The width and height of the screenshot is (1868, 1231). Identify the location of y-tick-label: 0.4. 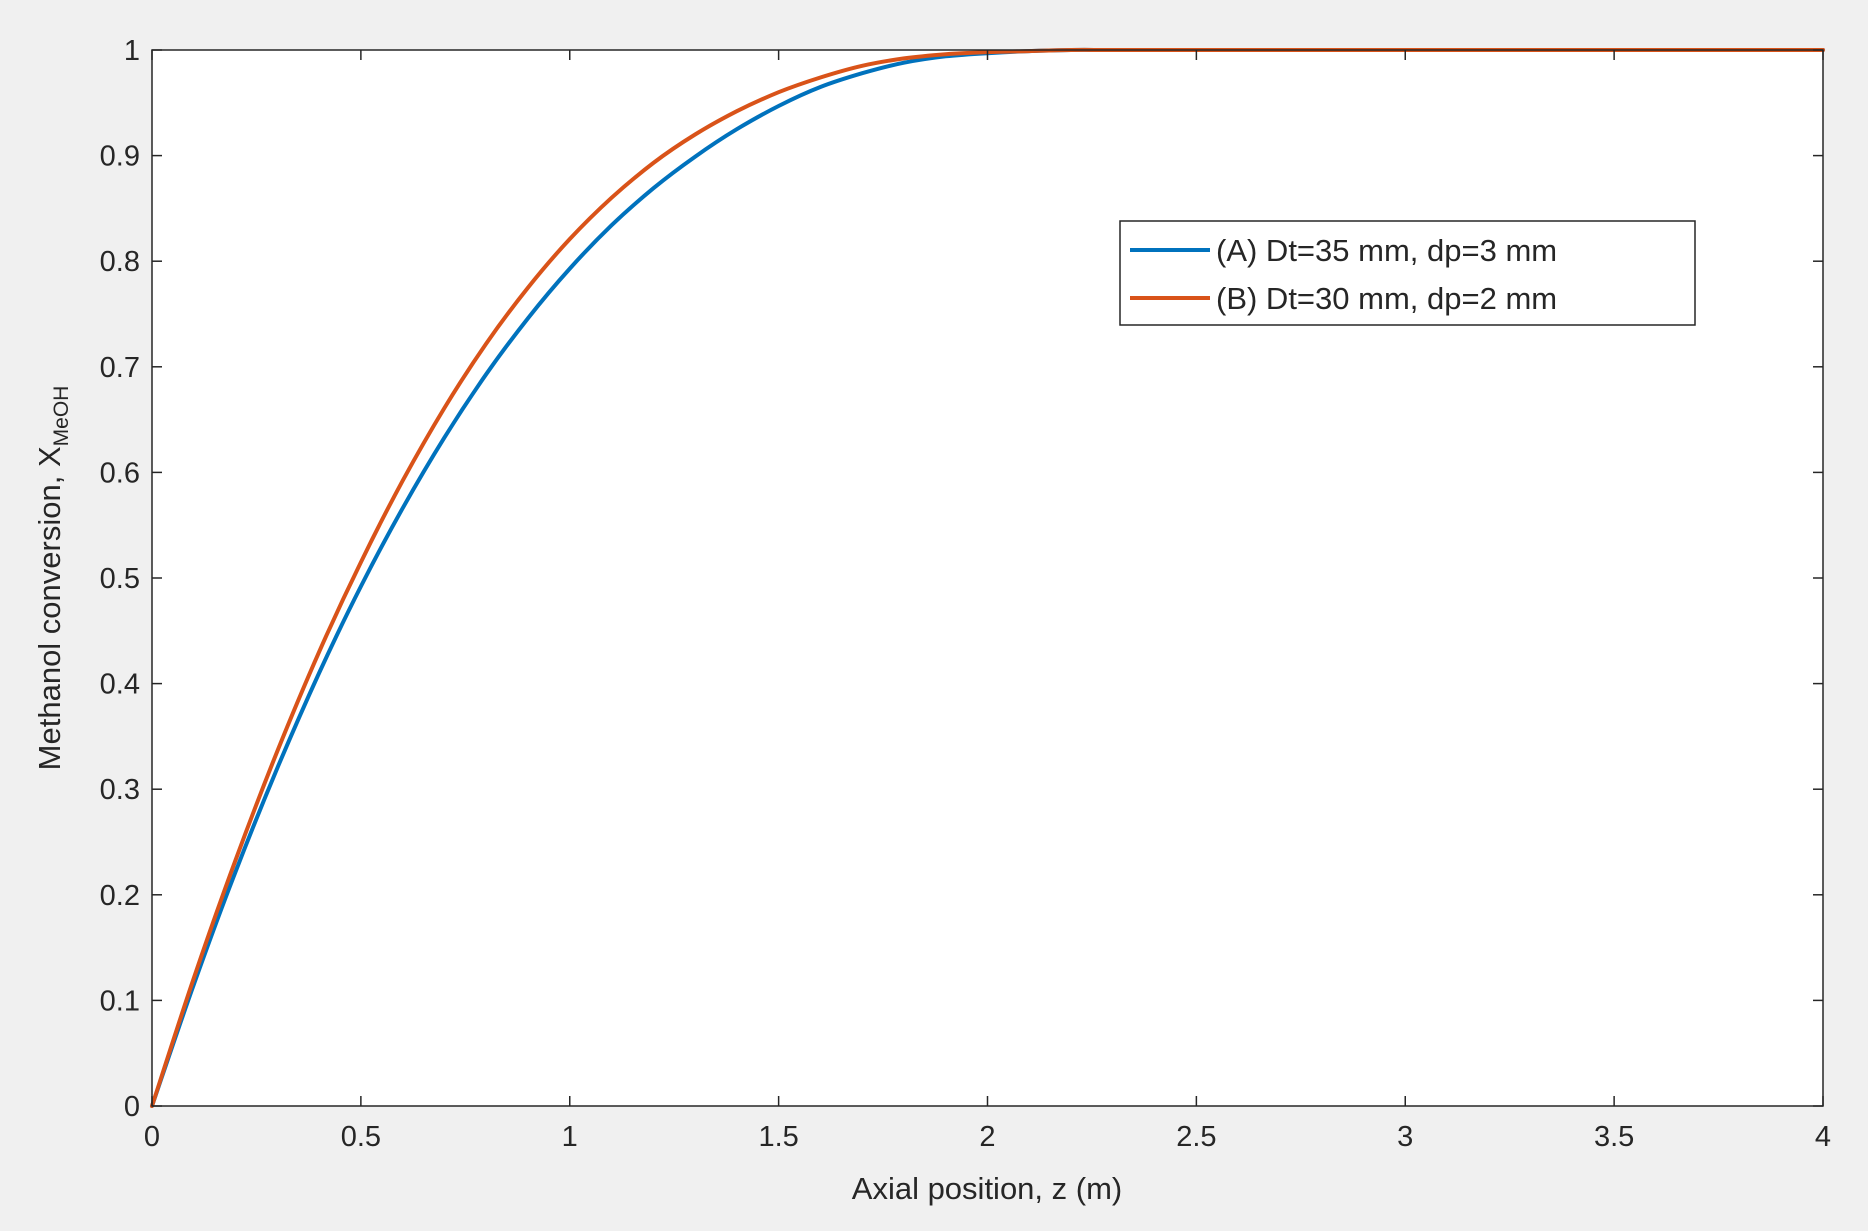
(120, 685).